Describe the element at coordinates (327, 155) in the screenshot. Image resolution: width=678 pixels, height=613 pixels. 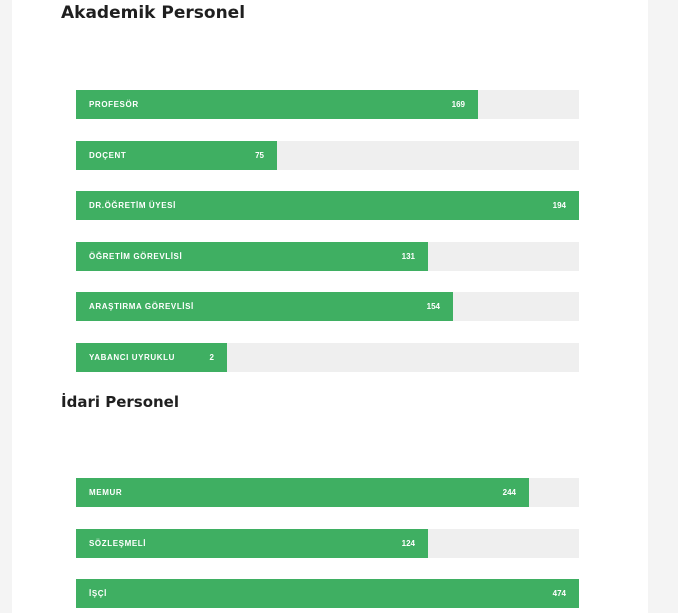
I see `bar-docent: DOÇENT 75` at that location.